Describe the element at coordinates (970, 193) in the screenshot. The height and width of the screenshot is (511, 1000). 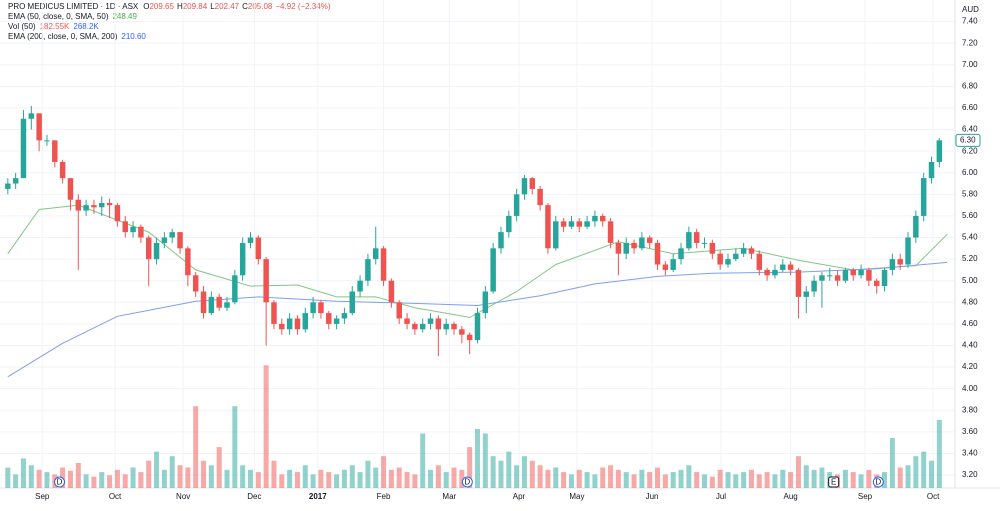
I see `y-tick-label: 5.80` at that location.